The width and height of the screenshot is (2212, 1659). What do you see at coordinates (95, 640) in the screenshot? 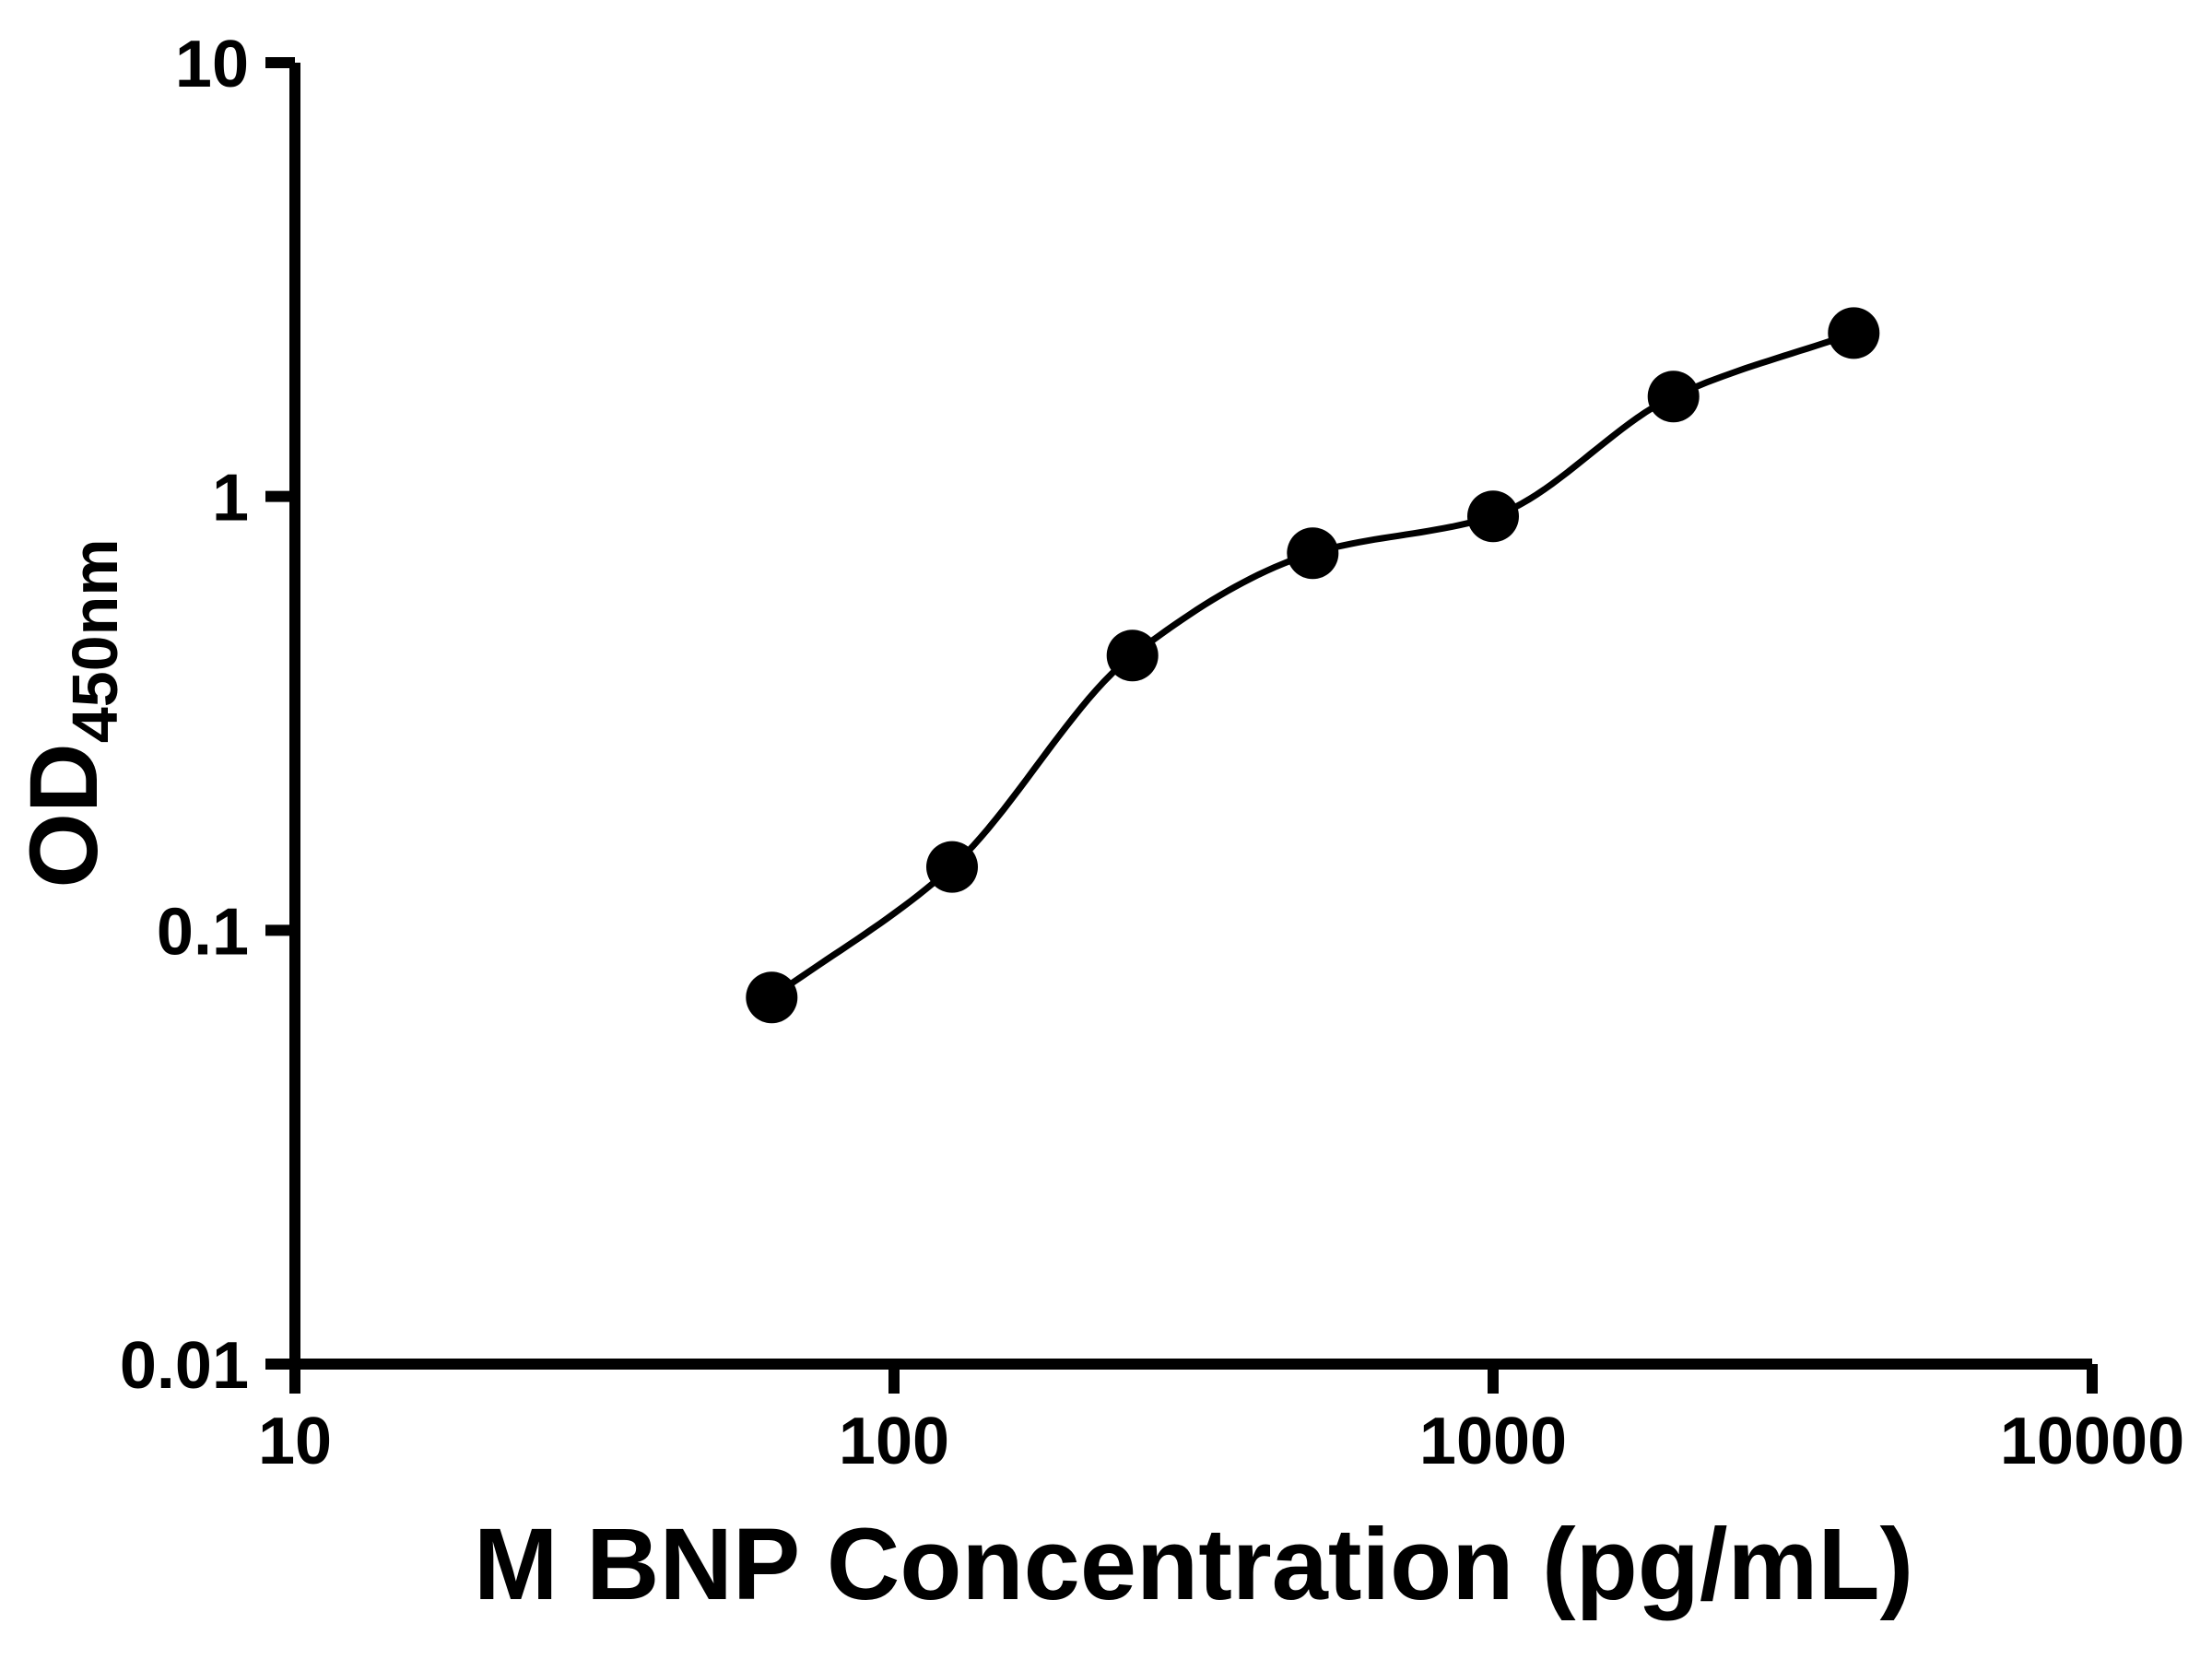
I see `y-axis-label-subscript: 450nm` at bounding box center [95, 640].